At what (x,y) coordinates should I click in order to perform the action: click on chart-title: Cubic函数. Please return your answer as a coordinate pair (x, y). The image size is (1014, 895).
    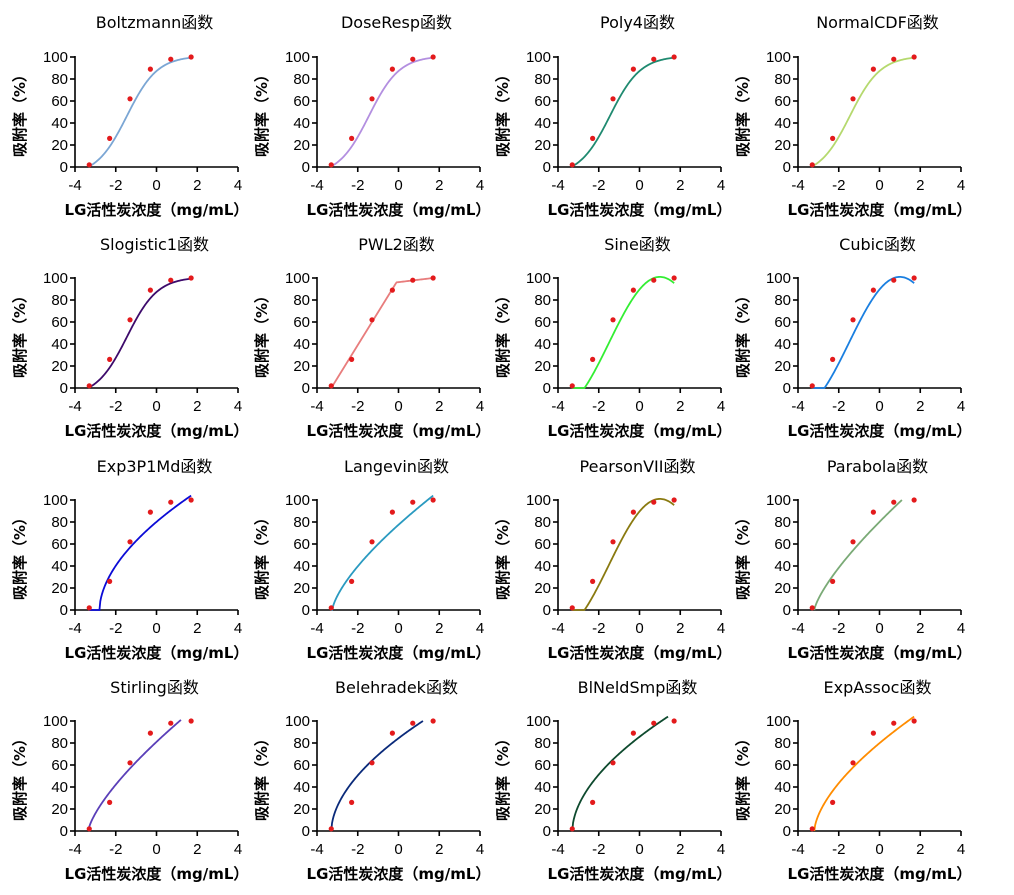
    Looking at the image, I should click on (877, 244).